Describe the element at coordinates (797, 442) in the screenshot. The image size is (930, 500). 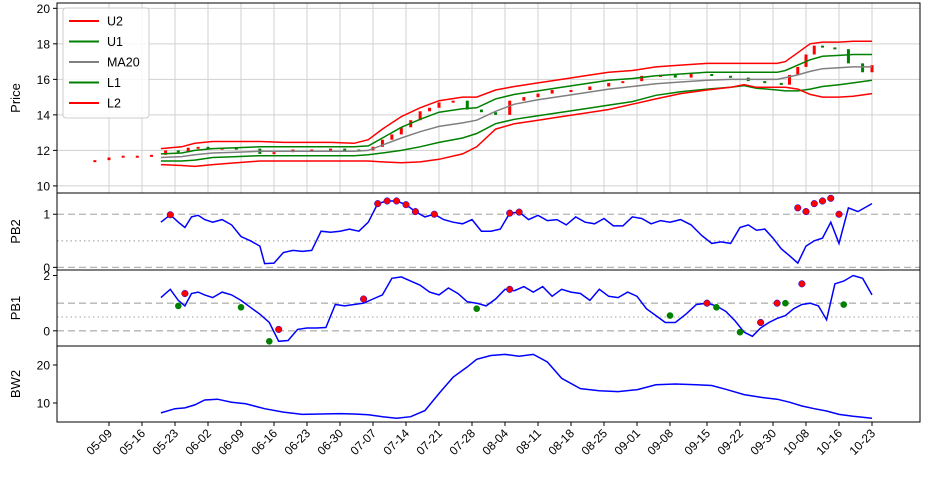
I see `x-tick-label: 10-08` at that location.